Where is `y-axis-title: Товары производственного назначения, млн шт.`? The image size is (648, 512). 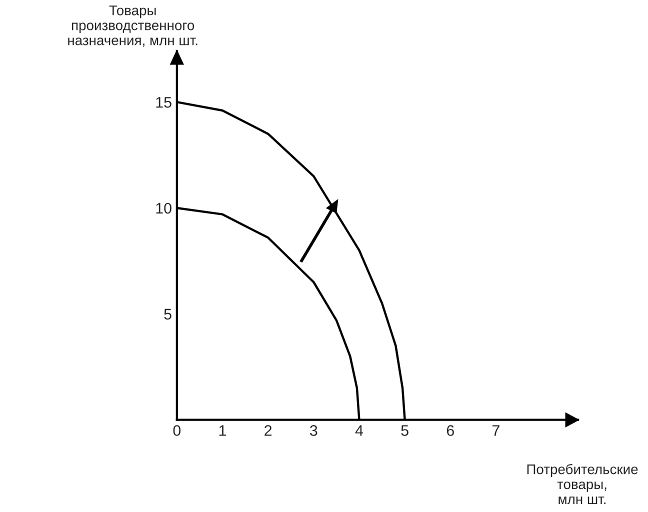 y-axis-title: Товары производственного назначения, млн шт. is located at coordinates (133, 26).